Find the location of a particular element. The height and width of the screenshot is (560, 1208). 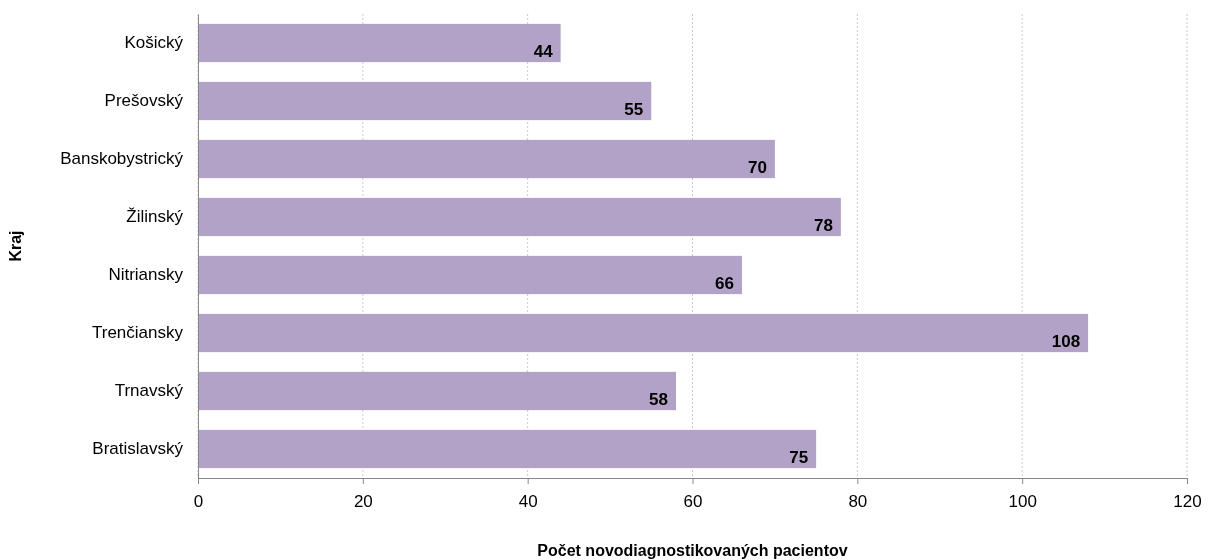

x-tick-label: 80 is located at coordinates (858, 502).